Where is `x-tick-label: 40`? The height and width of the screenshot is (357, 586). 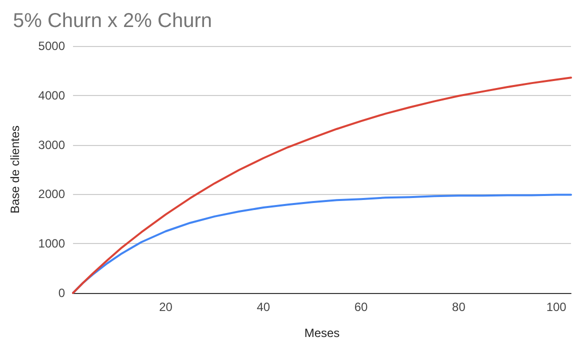 x-tick-label: 40 is located at coordinates (263, 307).